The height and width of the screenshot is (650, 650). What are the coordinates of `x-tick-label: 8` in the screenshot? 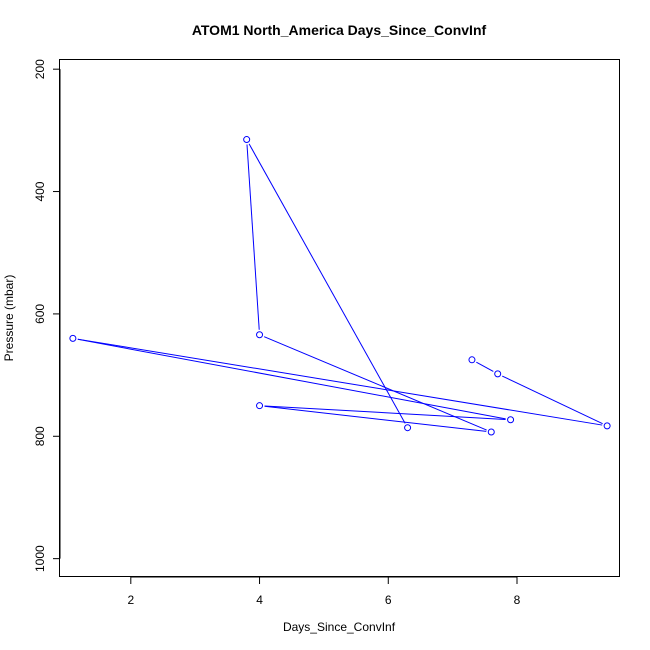 It's located at (517, 600).